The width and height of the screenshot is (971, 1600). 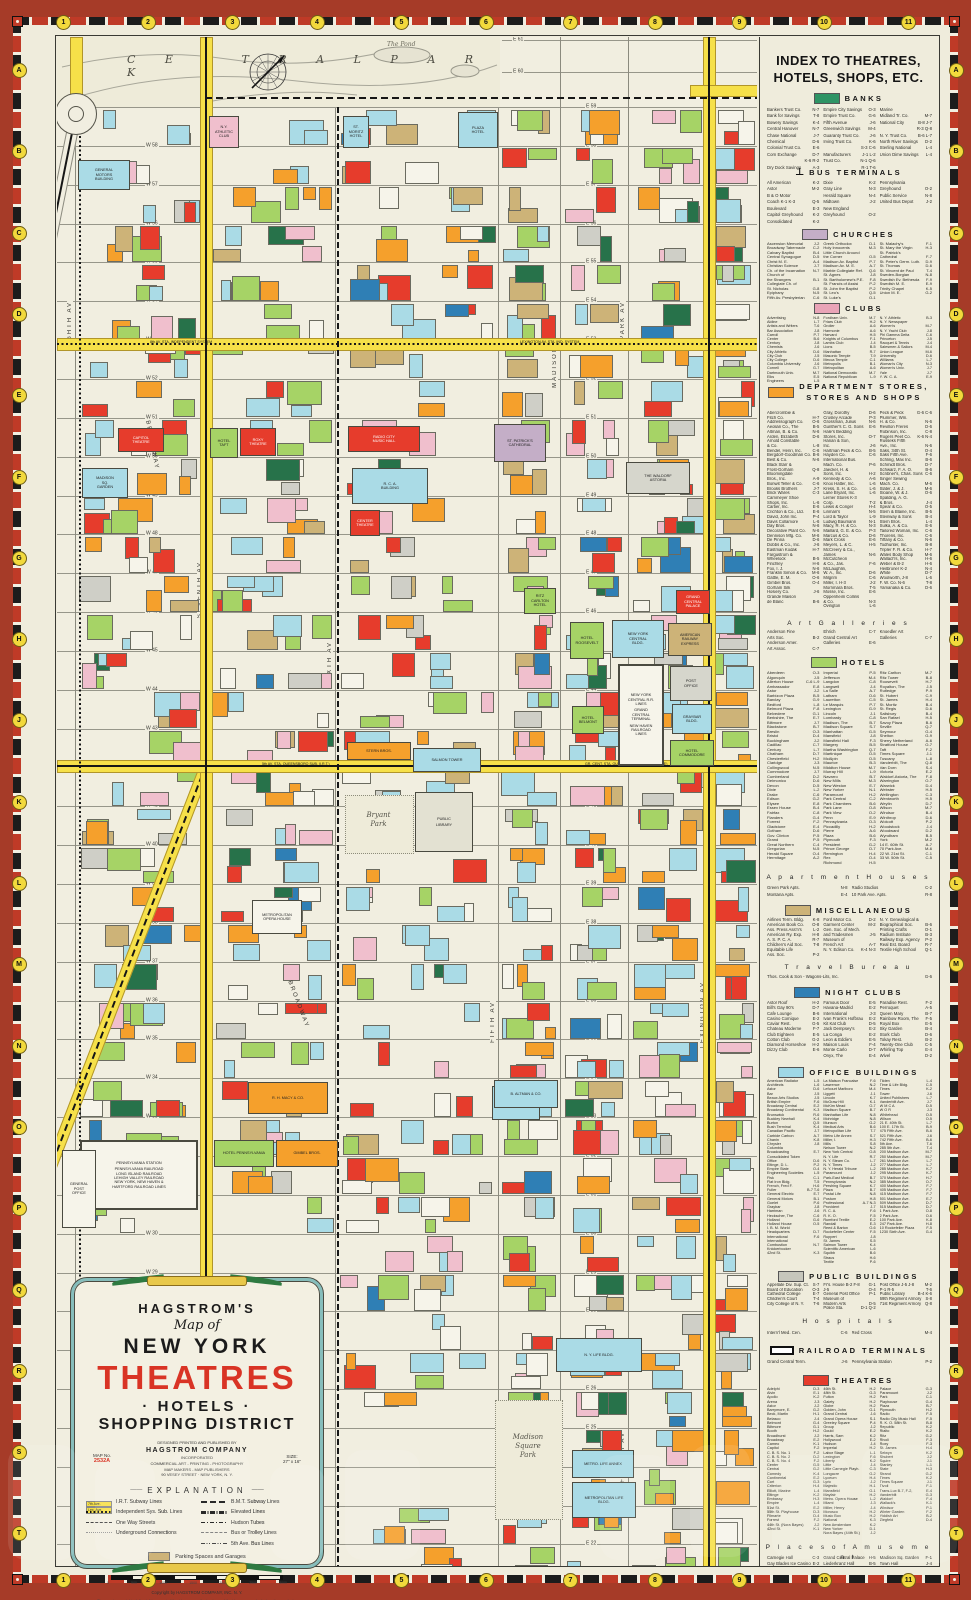 What do you see at coordinates (905, 1207) in the screenshot?
I see `index-entry: 515 Madison Ave. D-7` at bounding box center [905, 1207].